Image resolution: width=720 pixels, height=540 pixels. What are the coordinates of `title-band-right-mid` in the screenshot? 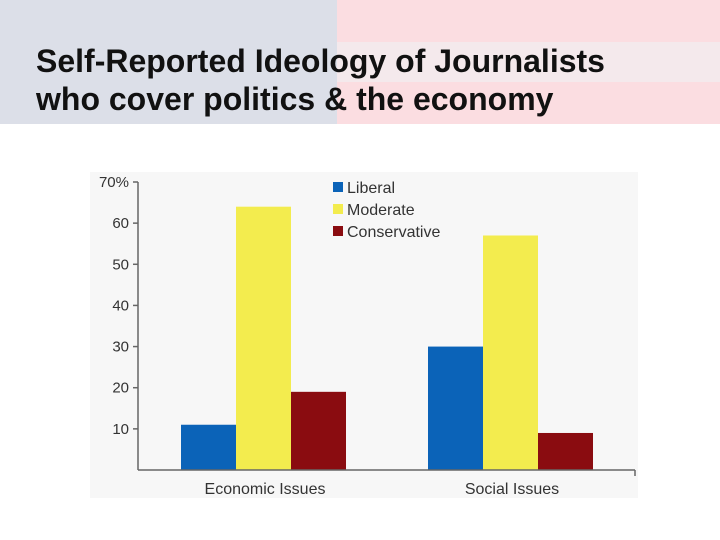 It's located at (528, 62).